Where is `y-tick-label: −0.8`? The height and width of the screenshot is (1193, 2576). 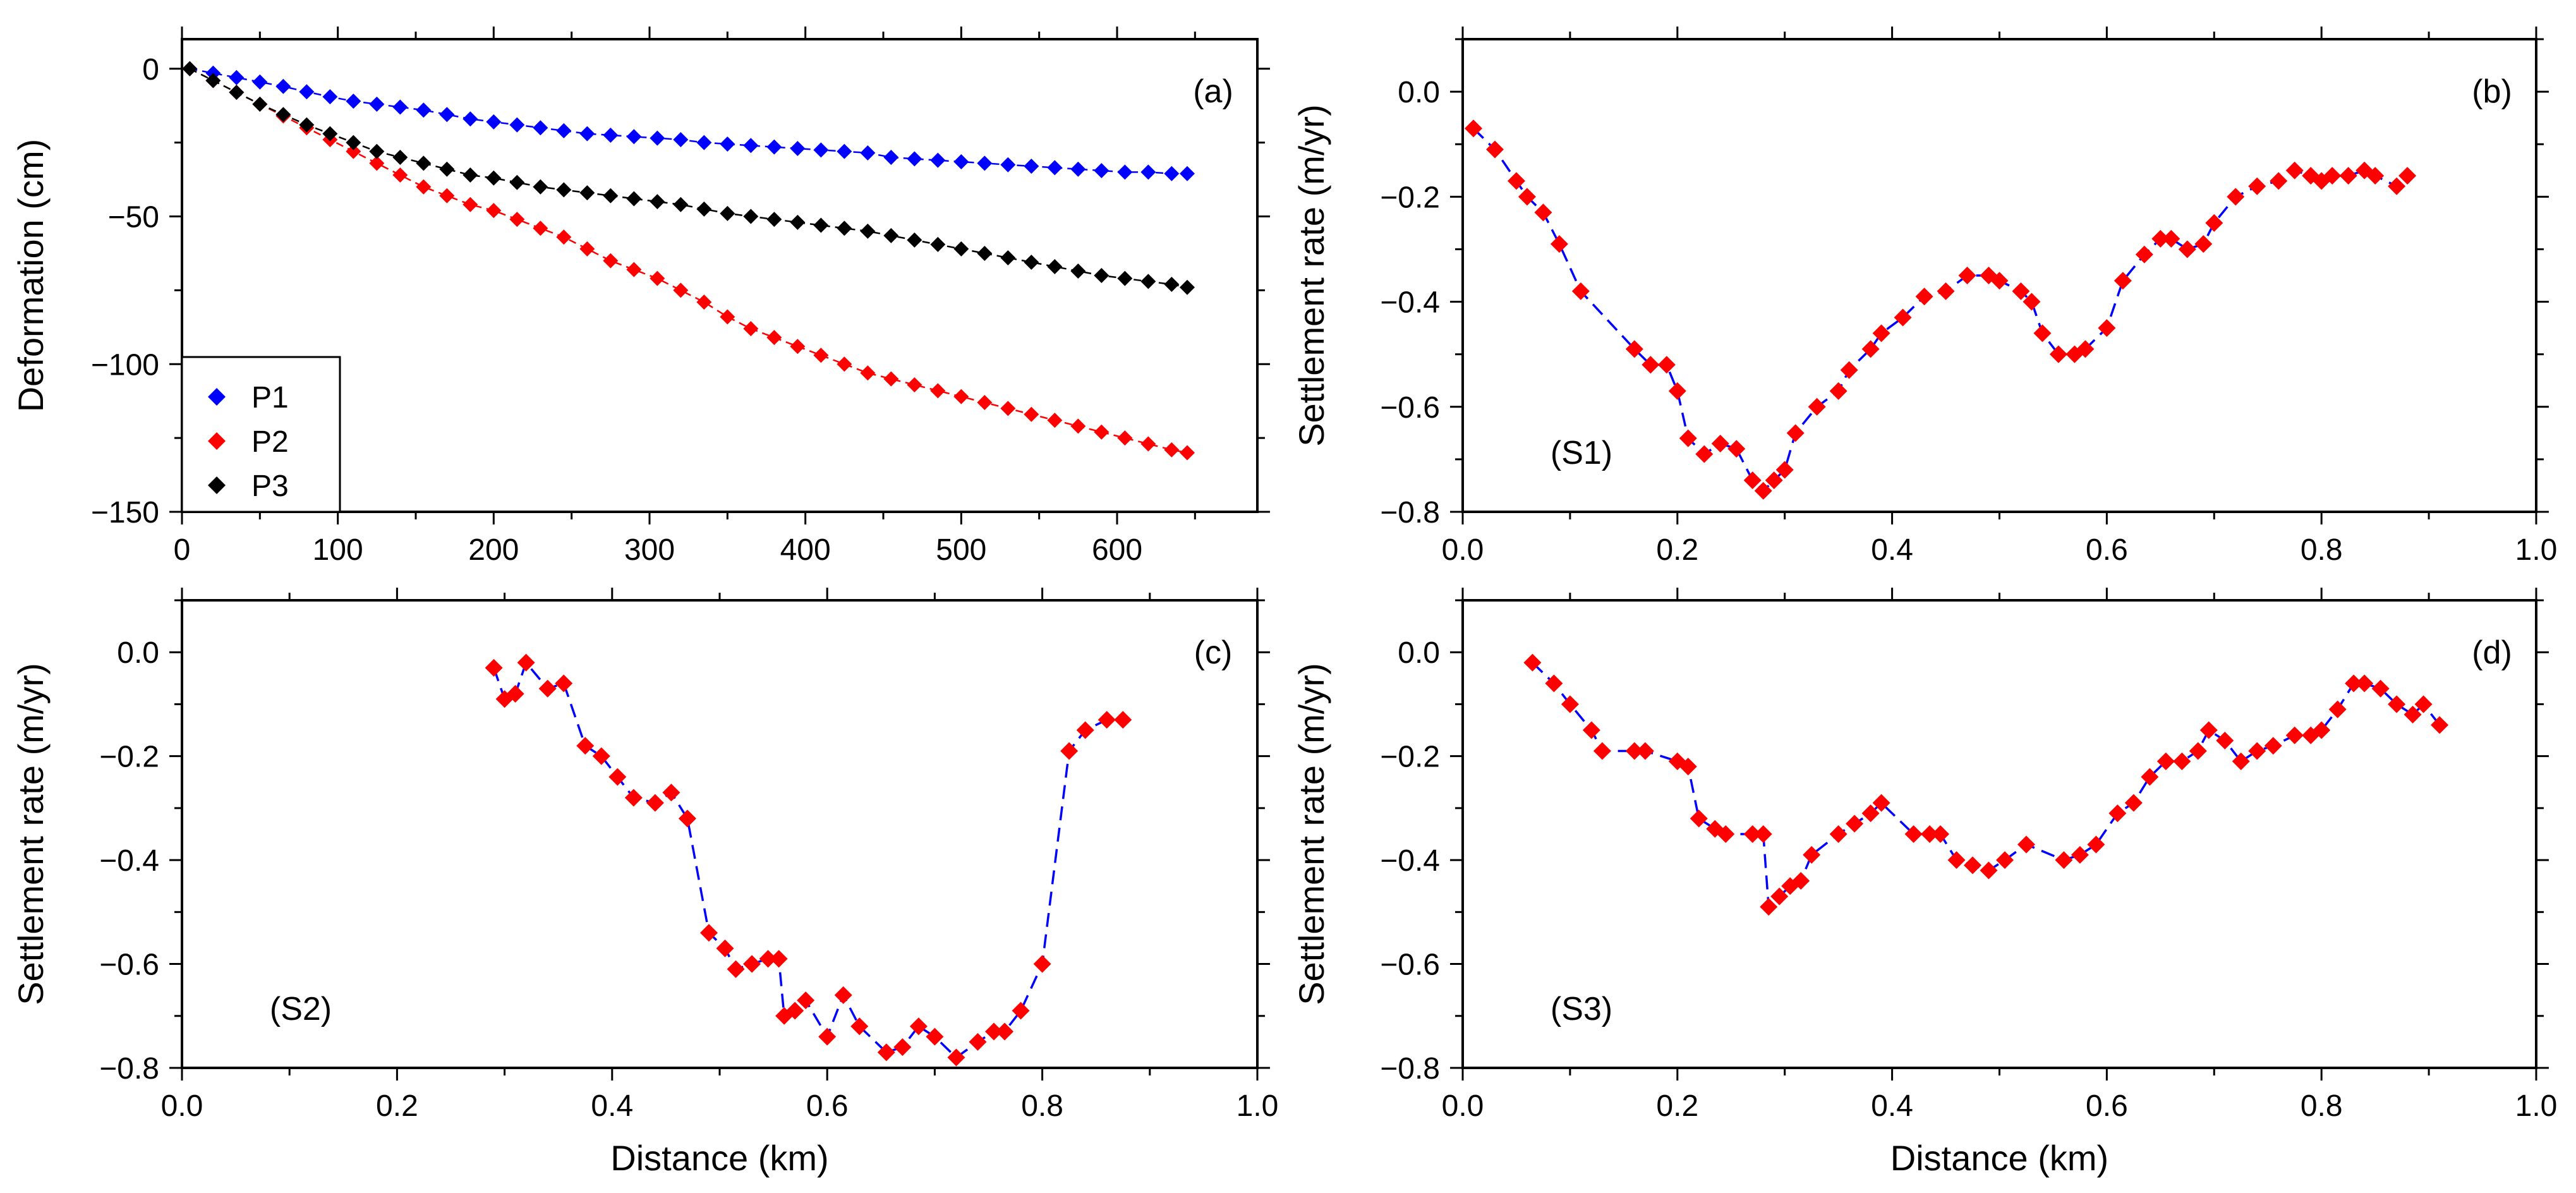
y-tick-label: −0.8 is located at coordinates (1410, 1069).